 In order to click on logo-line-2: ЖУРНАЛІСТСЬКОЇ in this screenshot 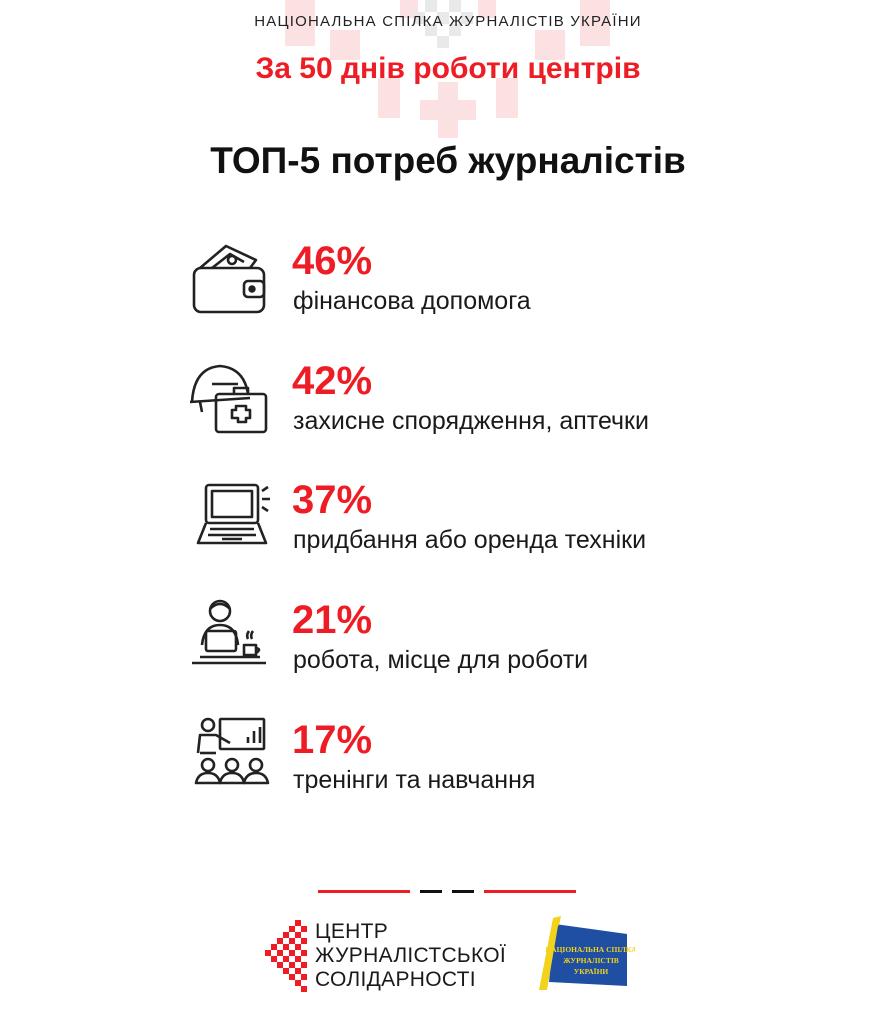, I will do `click(411, 955)`.